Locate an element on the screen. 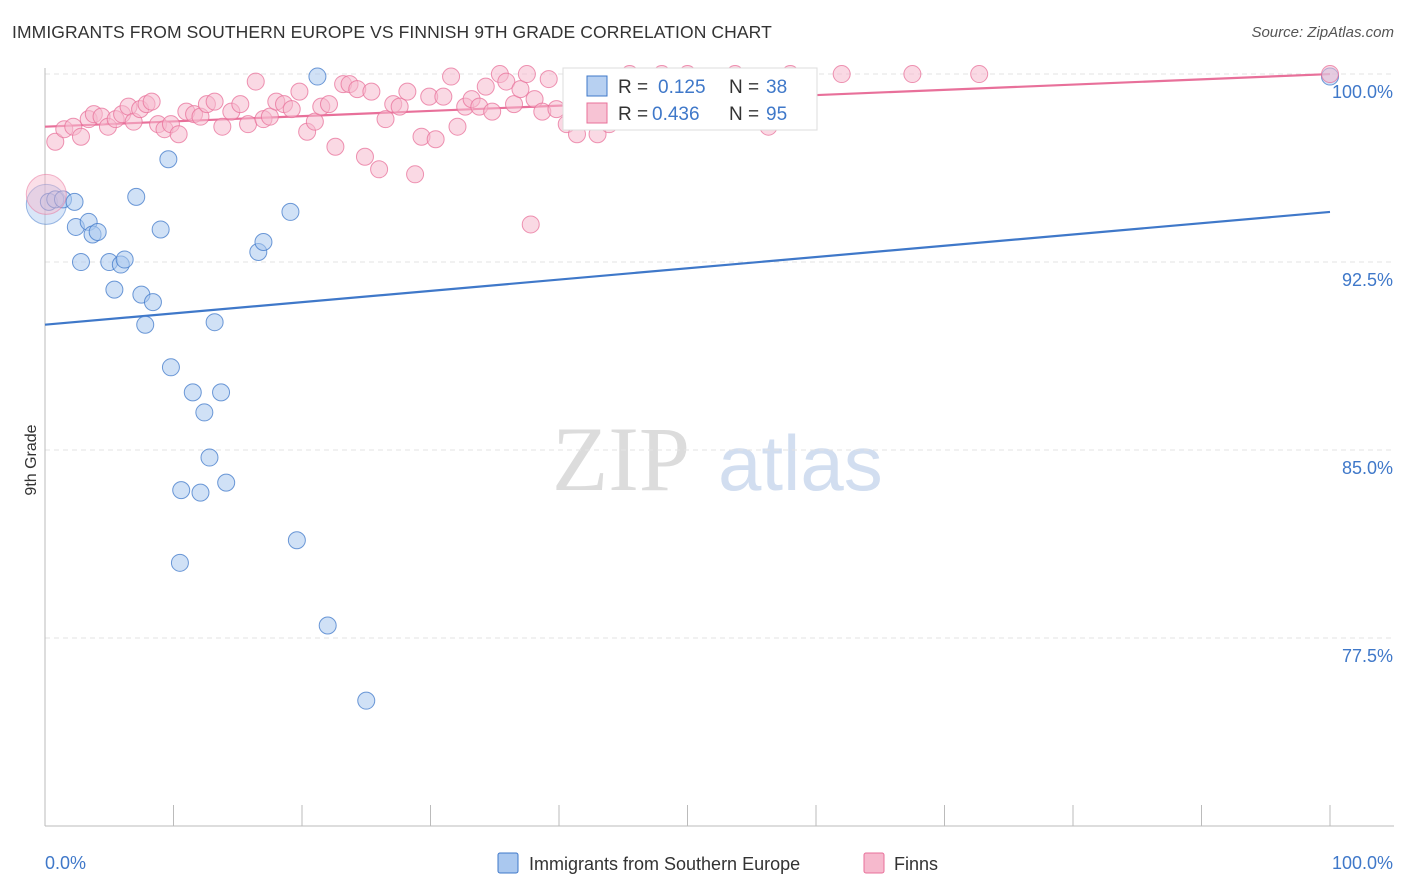  watermark: ZIP atlas is located at coordinates (717, 459).